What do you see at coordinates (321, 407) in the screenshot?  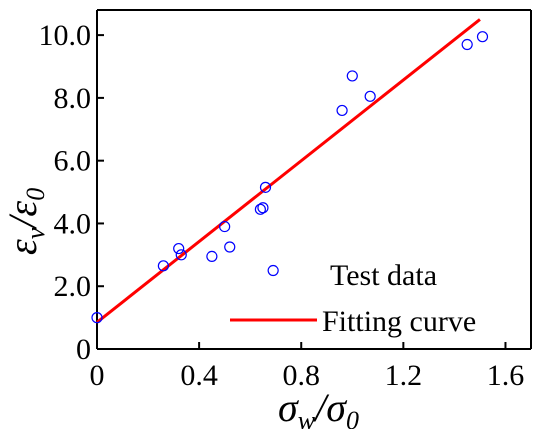 I see `x-title-slash: /` at bounding box center [321, 407].